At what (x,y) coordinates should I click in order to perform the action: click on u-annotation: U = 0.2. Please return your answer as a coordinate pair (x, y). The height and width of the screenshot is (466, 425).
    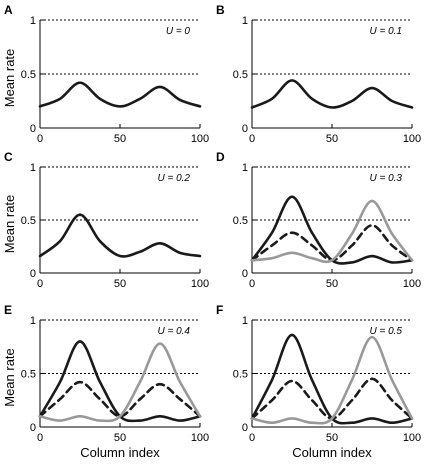
    Looking at the image, I should click on (173, 178).